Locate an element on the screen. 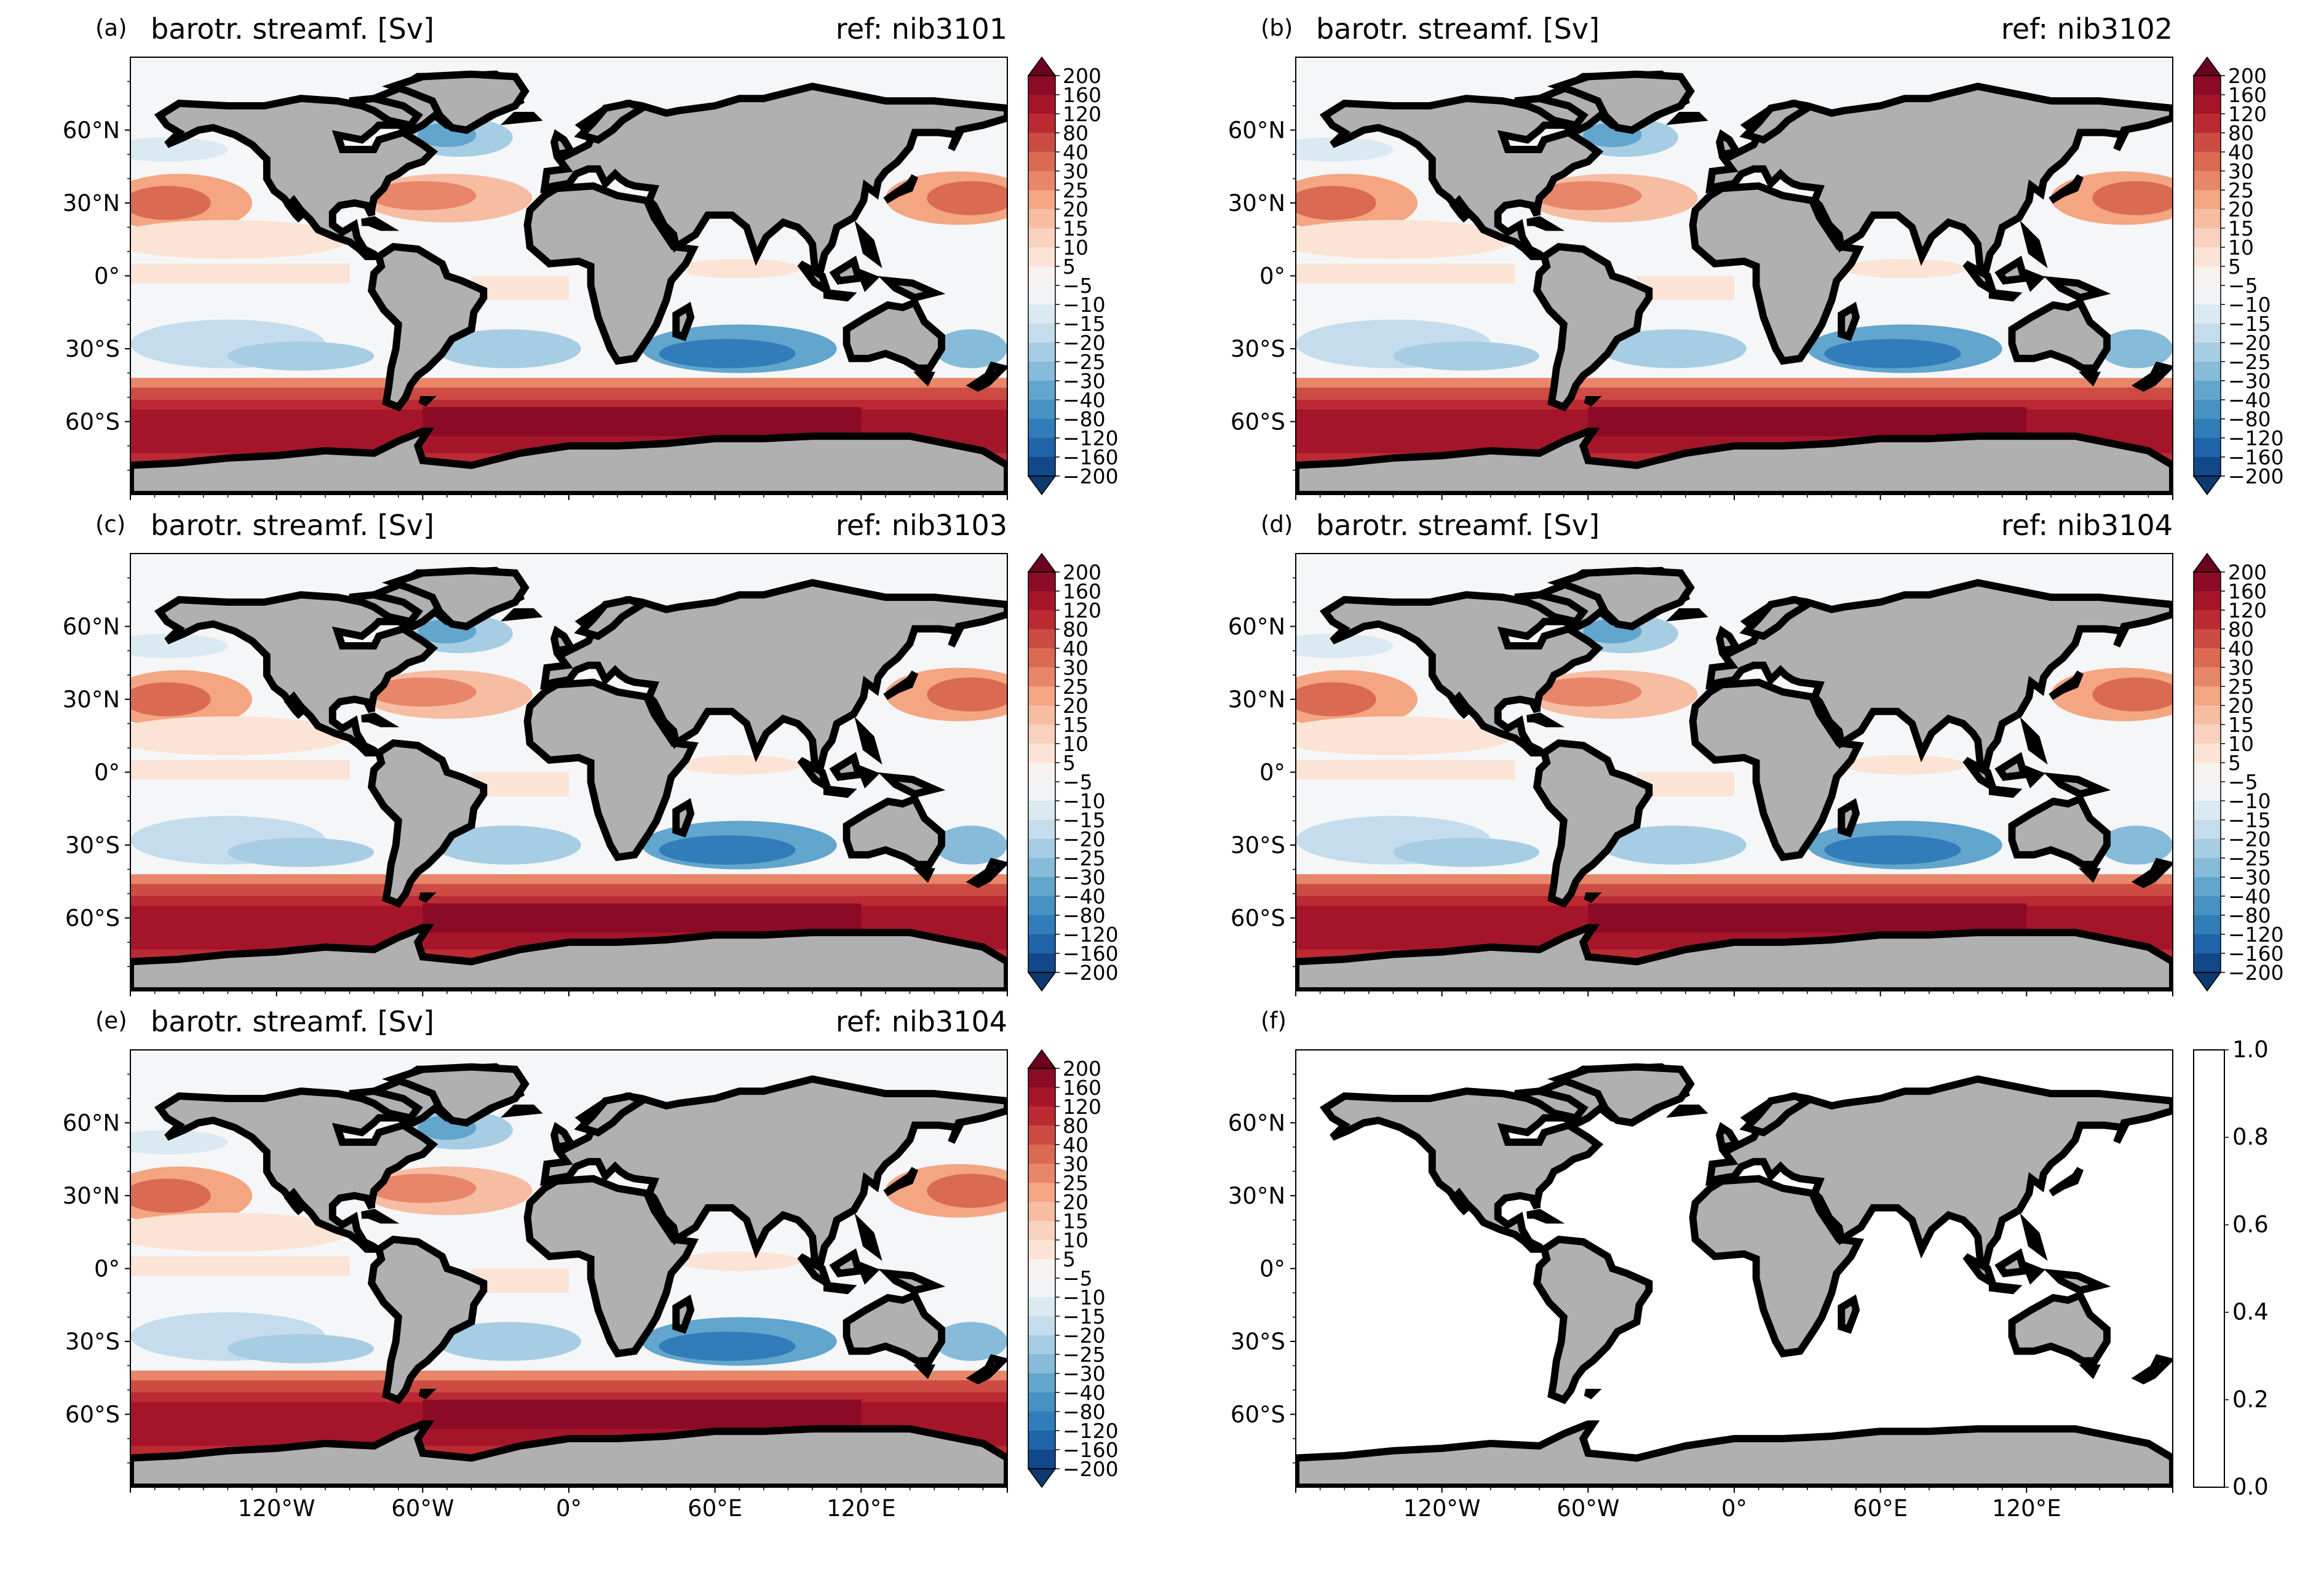  empty-colorbar is located at coordinates (2209, 1268).